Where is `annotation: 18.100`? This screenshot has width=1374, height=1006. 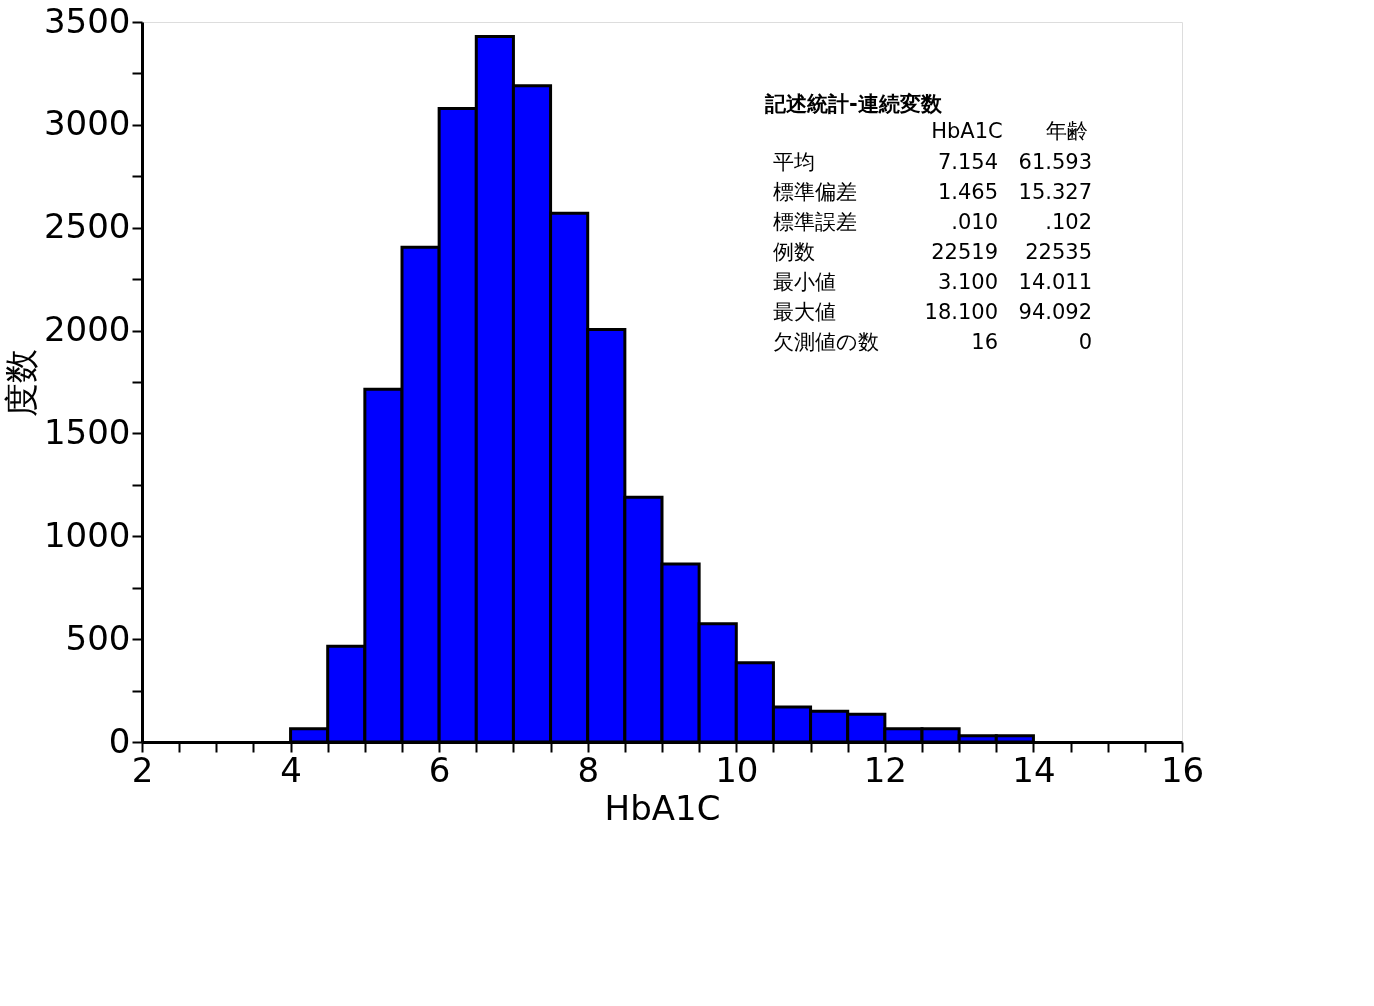
annotation: 18.100 is located at coordinates (961, 312).